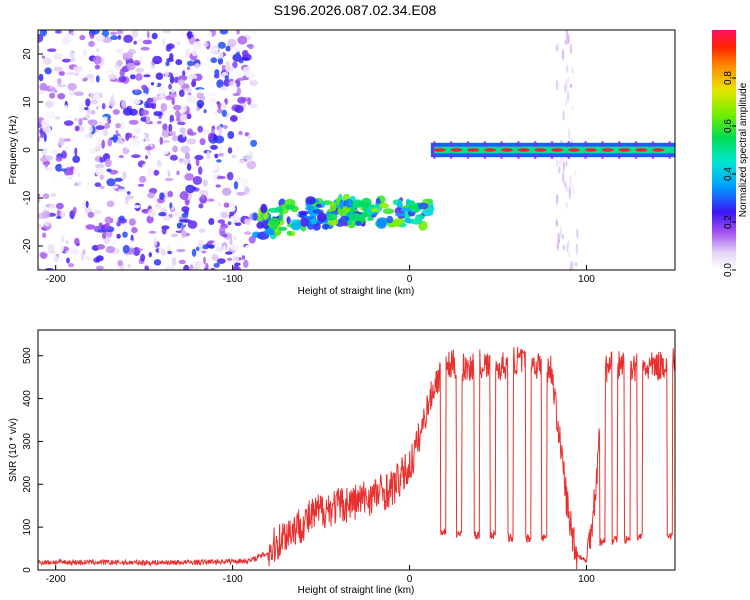 This screenshot has height=600, width=750. What do you see at coordinates (743, 149) in the screenshot?
I see `colorbar-label: Normalized spectral amplitude` at bounding box center [743, 149].